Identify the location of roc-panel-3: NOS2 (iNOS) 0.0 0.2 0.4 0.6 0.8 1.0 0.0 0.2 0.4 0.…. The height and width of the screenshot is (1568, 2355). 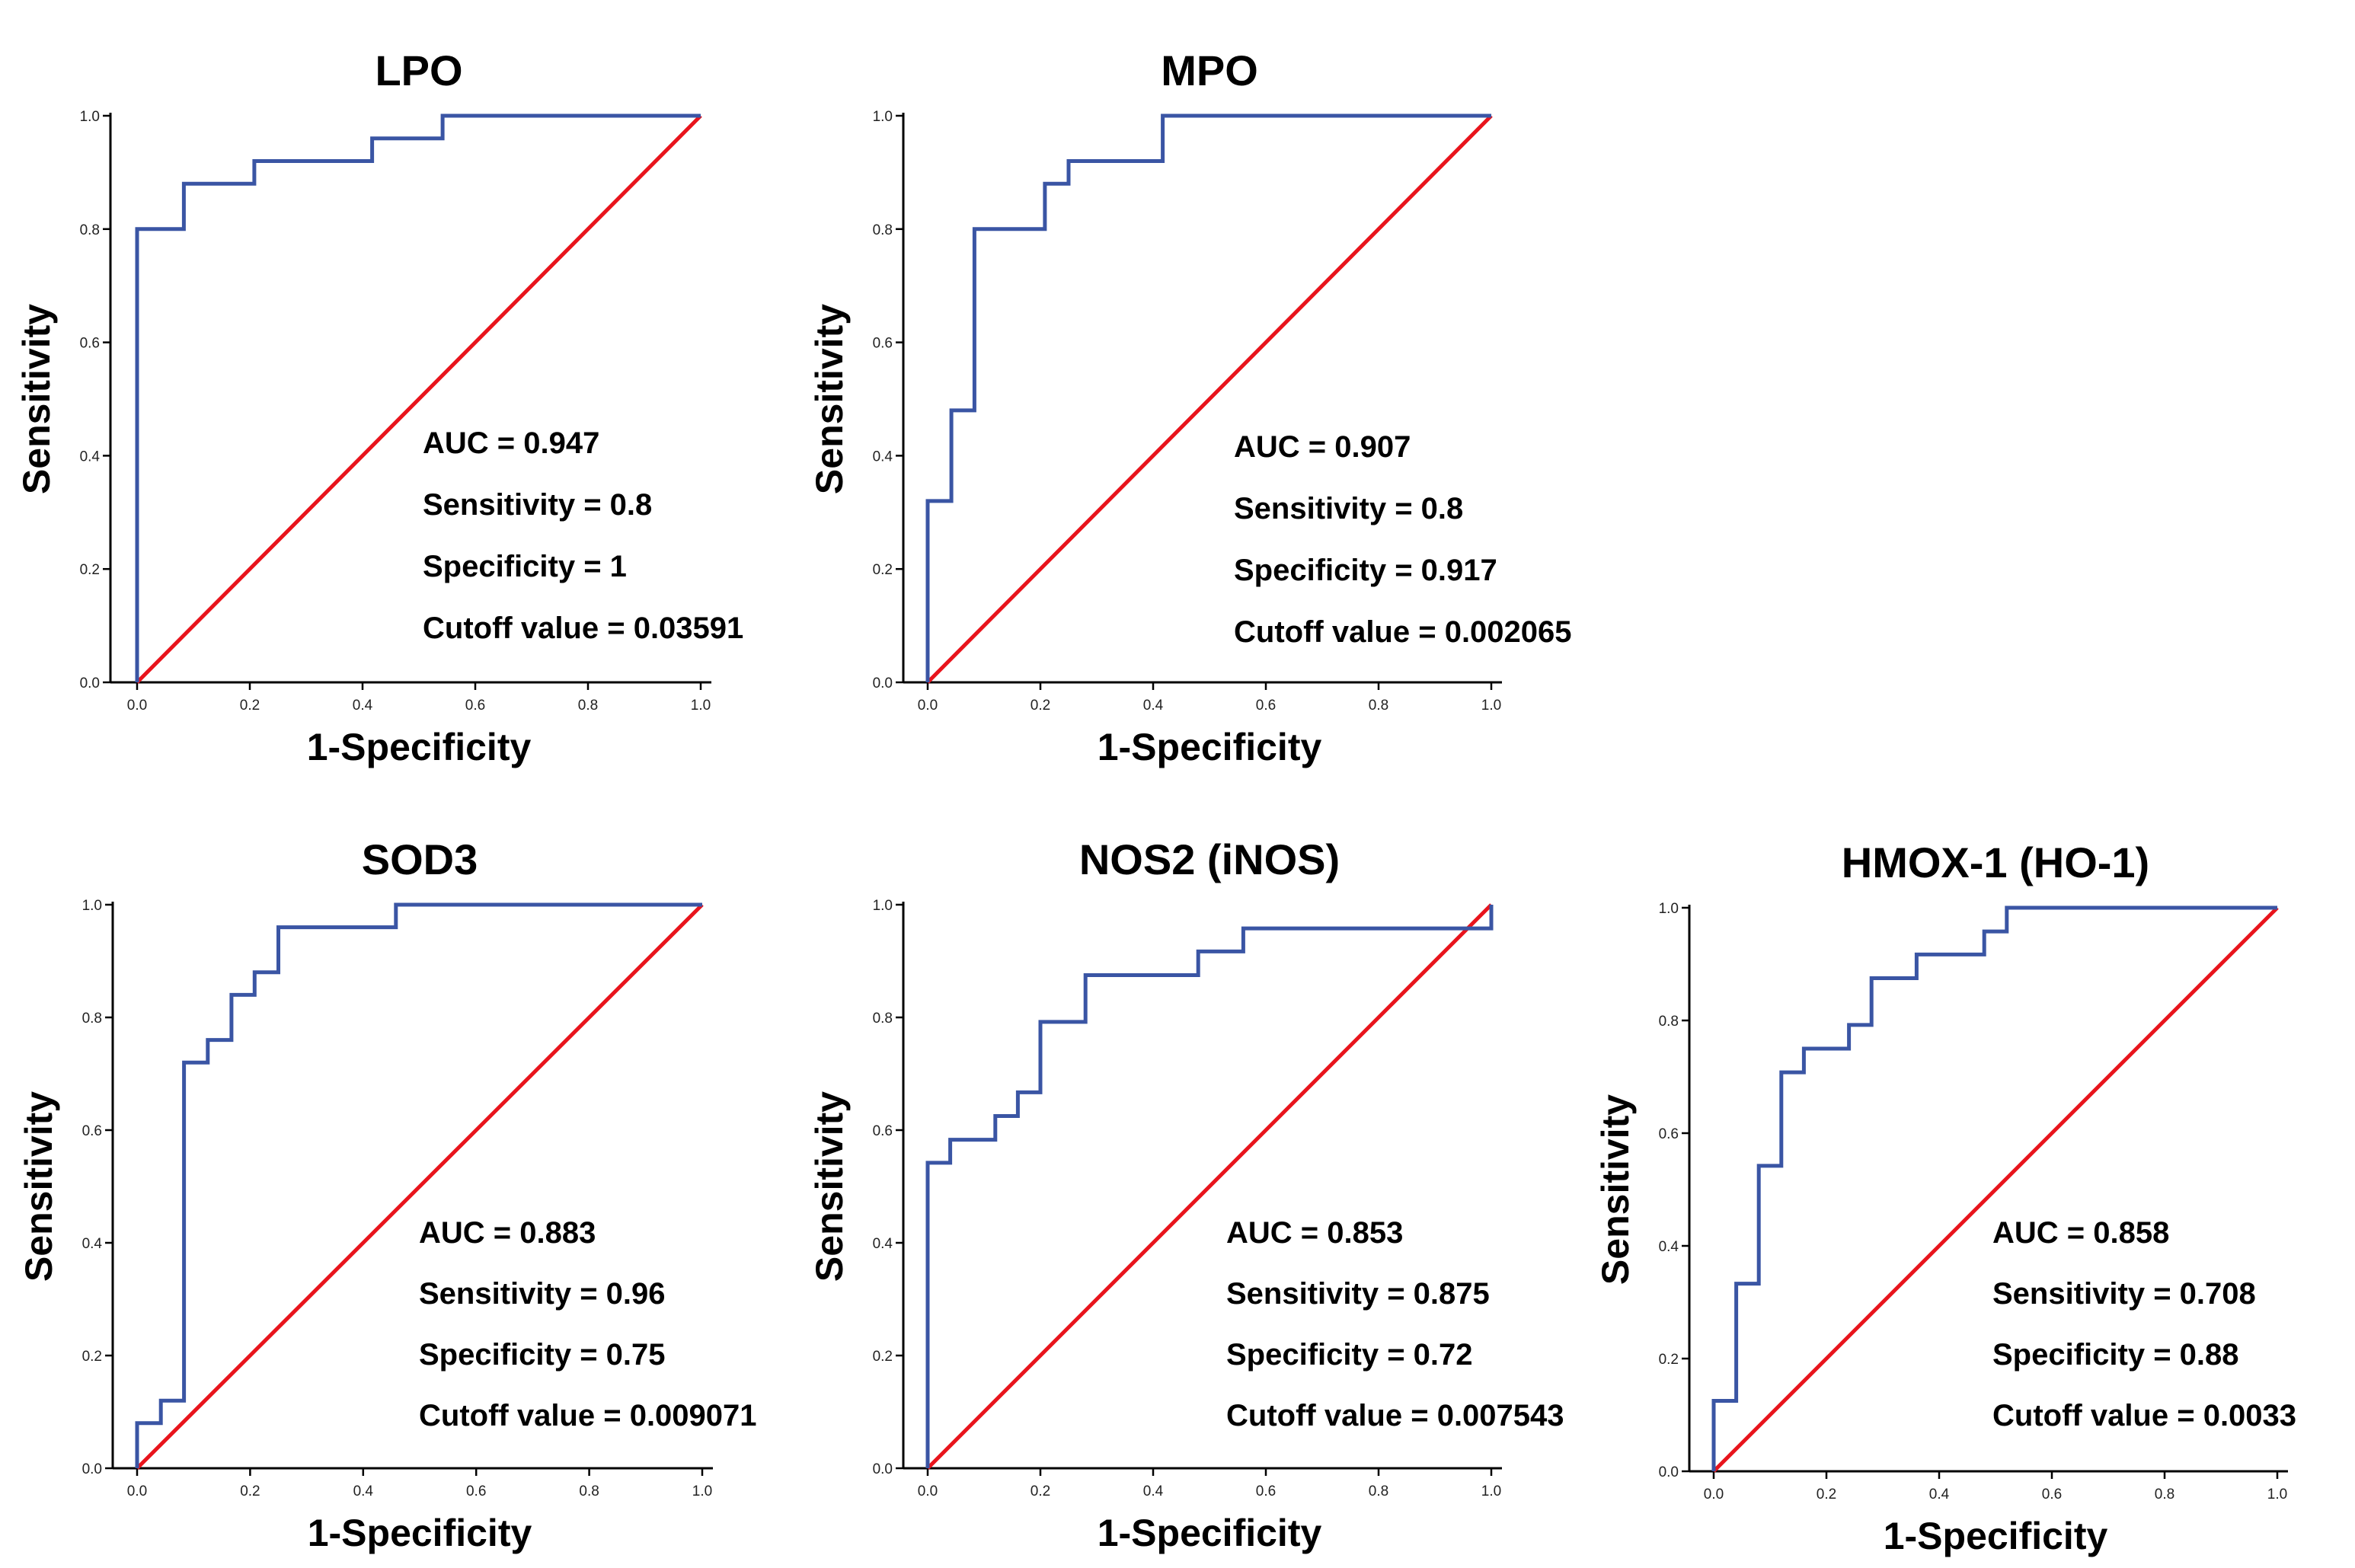
(1186, 1195).